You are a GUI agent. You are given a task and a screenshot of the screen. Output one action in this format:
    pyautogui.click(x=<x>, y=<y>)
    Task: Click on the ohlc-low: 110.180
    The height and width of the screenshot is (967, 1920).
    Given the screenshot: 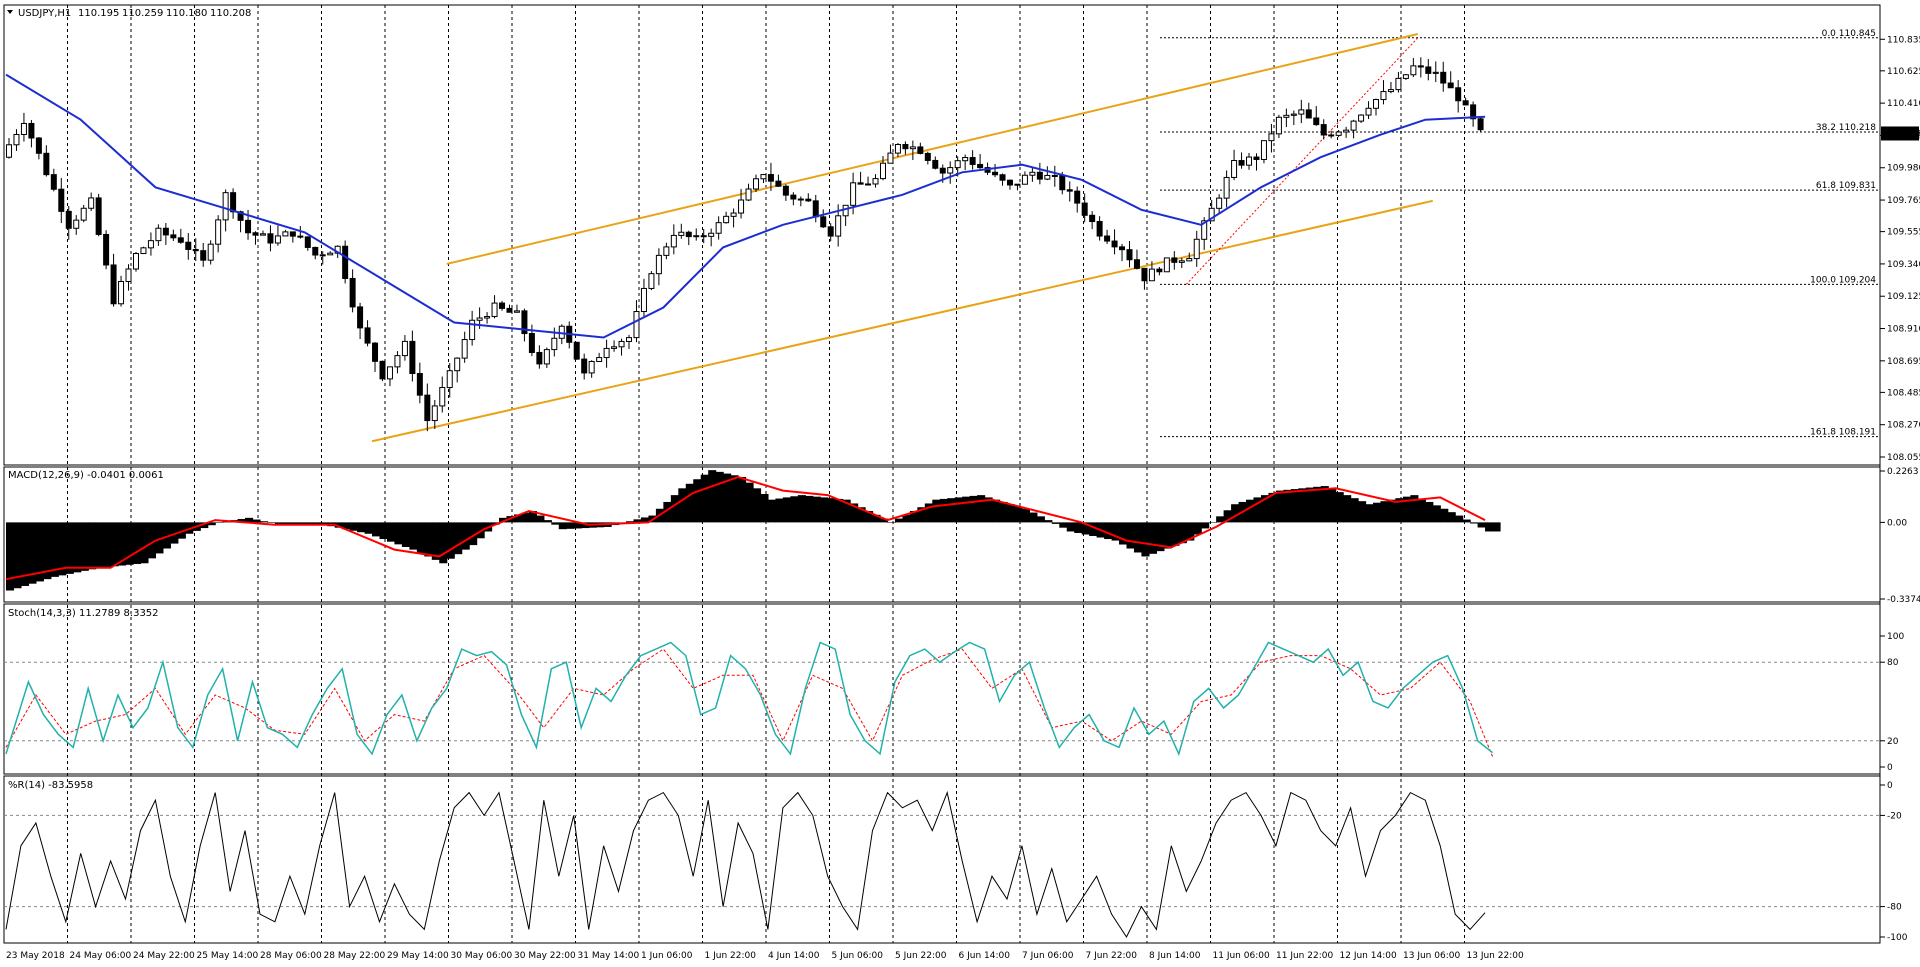 What is the action you would take?
    pyautogui.click(x=186, y=13)
    